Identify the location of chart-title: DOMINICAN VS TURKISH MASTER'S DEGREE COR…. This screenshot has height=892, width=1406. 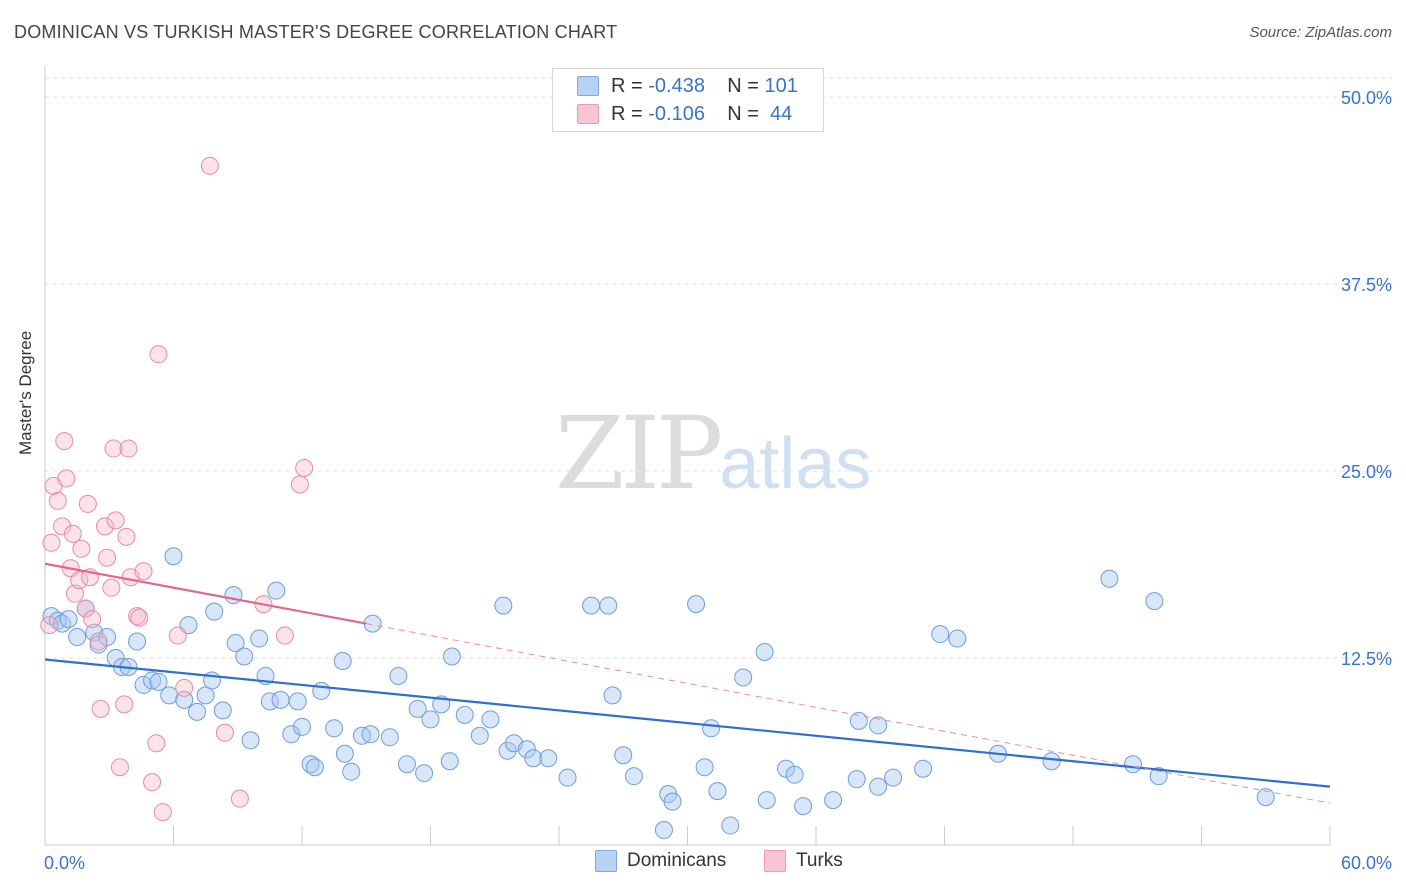
(316, 32).